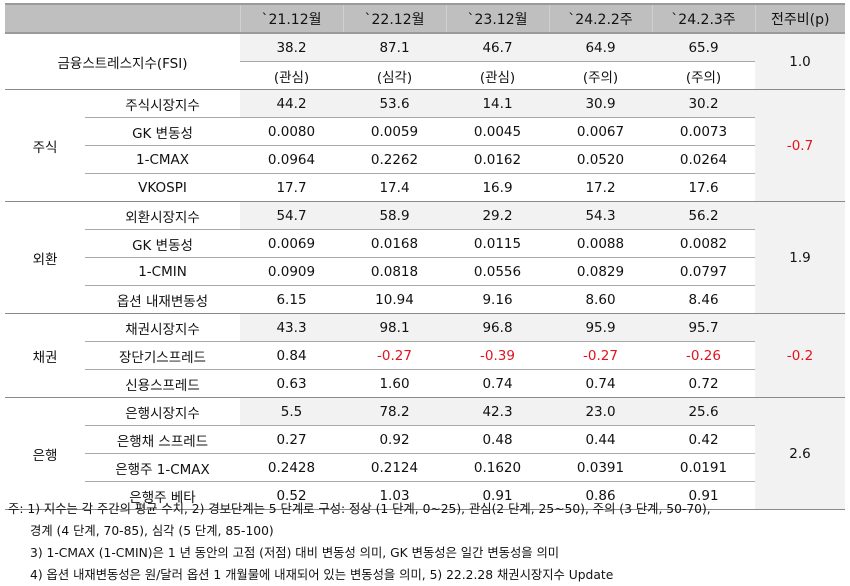  What do you see at coordinates (394, 383) in the screenshot?
I see `cell-value: 1.60` at bounding box center [394, 383].